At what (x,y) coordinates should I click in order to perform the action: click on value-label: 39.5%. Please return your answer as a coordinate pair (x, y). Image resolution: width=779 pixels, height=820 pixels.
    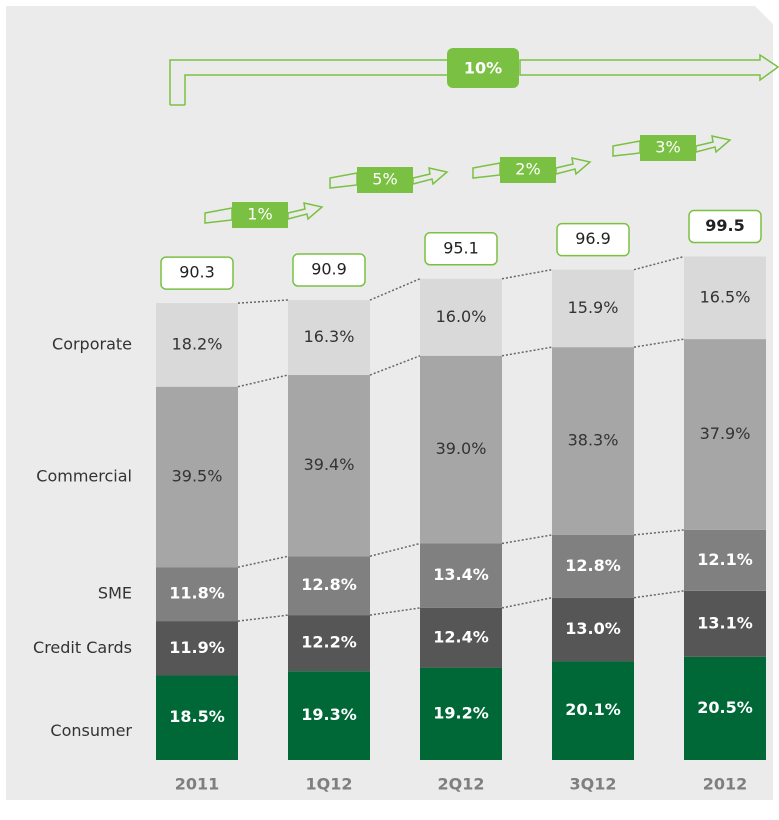
    Looking at the image, I should click on (197, 475).